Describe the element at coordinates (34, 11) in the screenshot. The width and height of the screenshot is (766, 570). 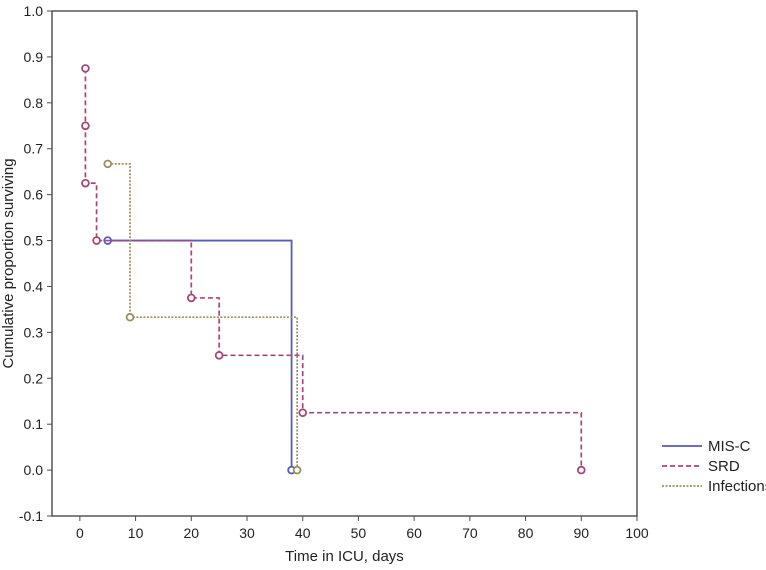
I see `y-tick-label: 1.0` at that location.